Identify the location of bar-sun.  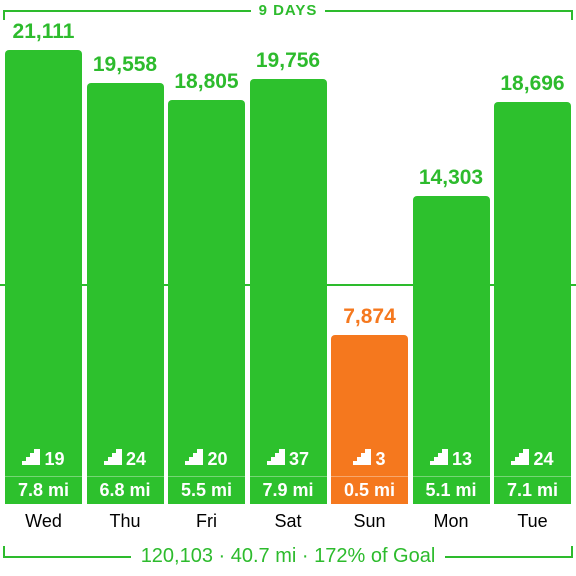
(369, 419).